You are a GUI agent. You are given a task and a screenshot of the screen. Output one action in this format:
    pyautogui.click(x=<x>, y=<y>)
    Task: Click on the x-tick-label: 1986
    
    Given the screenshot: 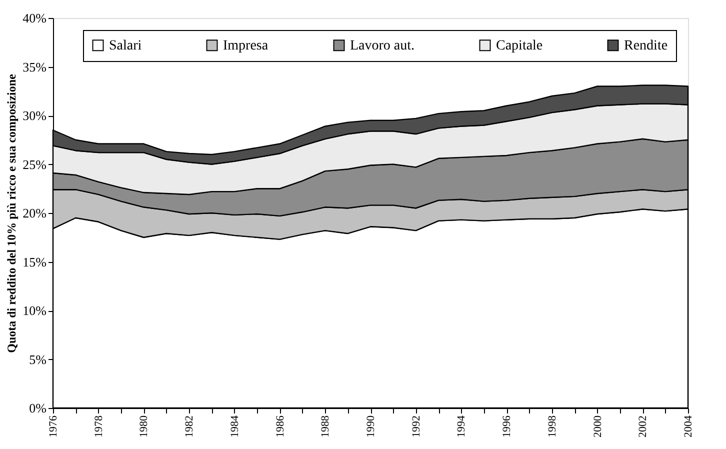 What is the action you would take?
    pyautogui.click(x=280, y=426)
    